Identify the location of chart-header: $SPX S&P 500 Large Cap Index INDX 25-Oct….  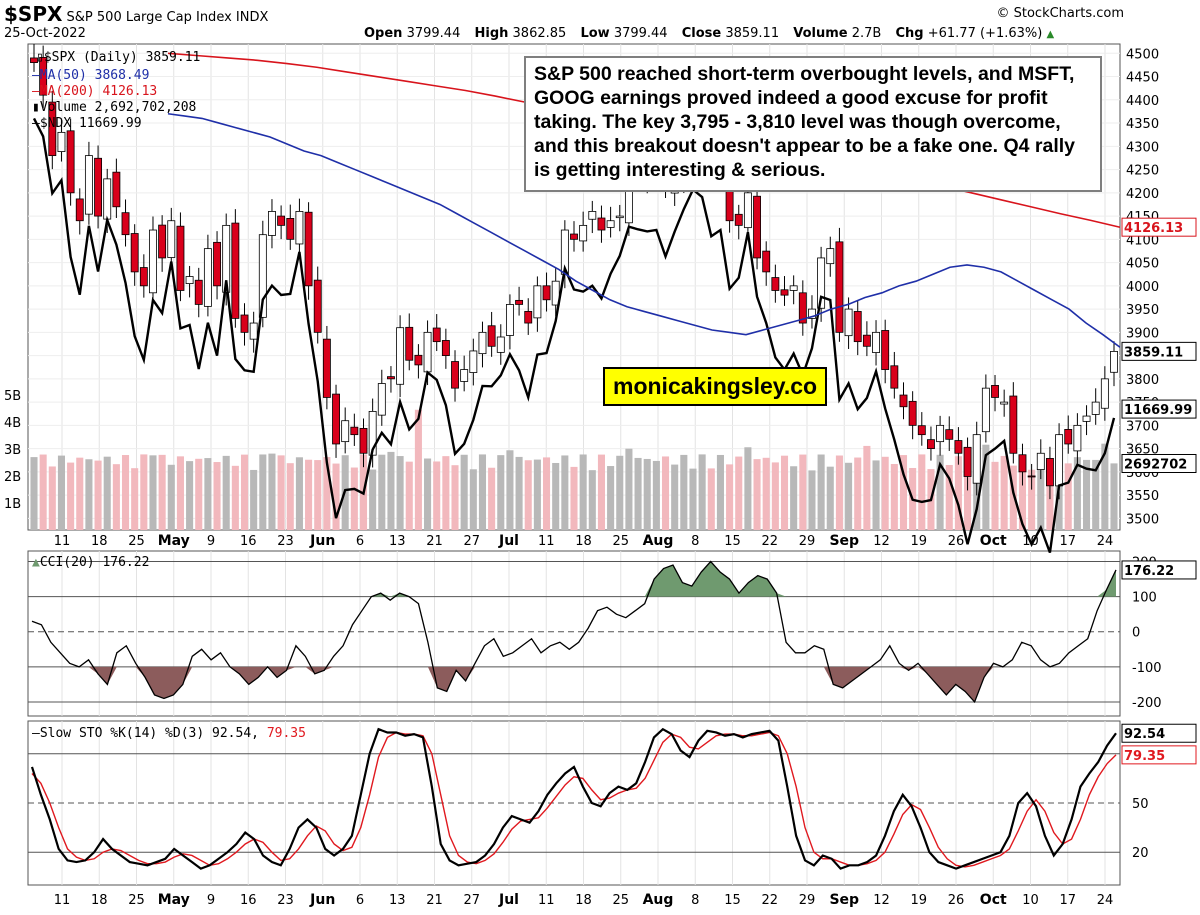
(136, 21).